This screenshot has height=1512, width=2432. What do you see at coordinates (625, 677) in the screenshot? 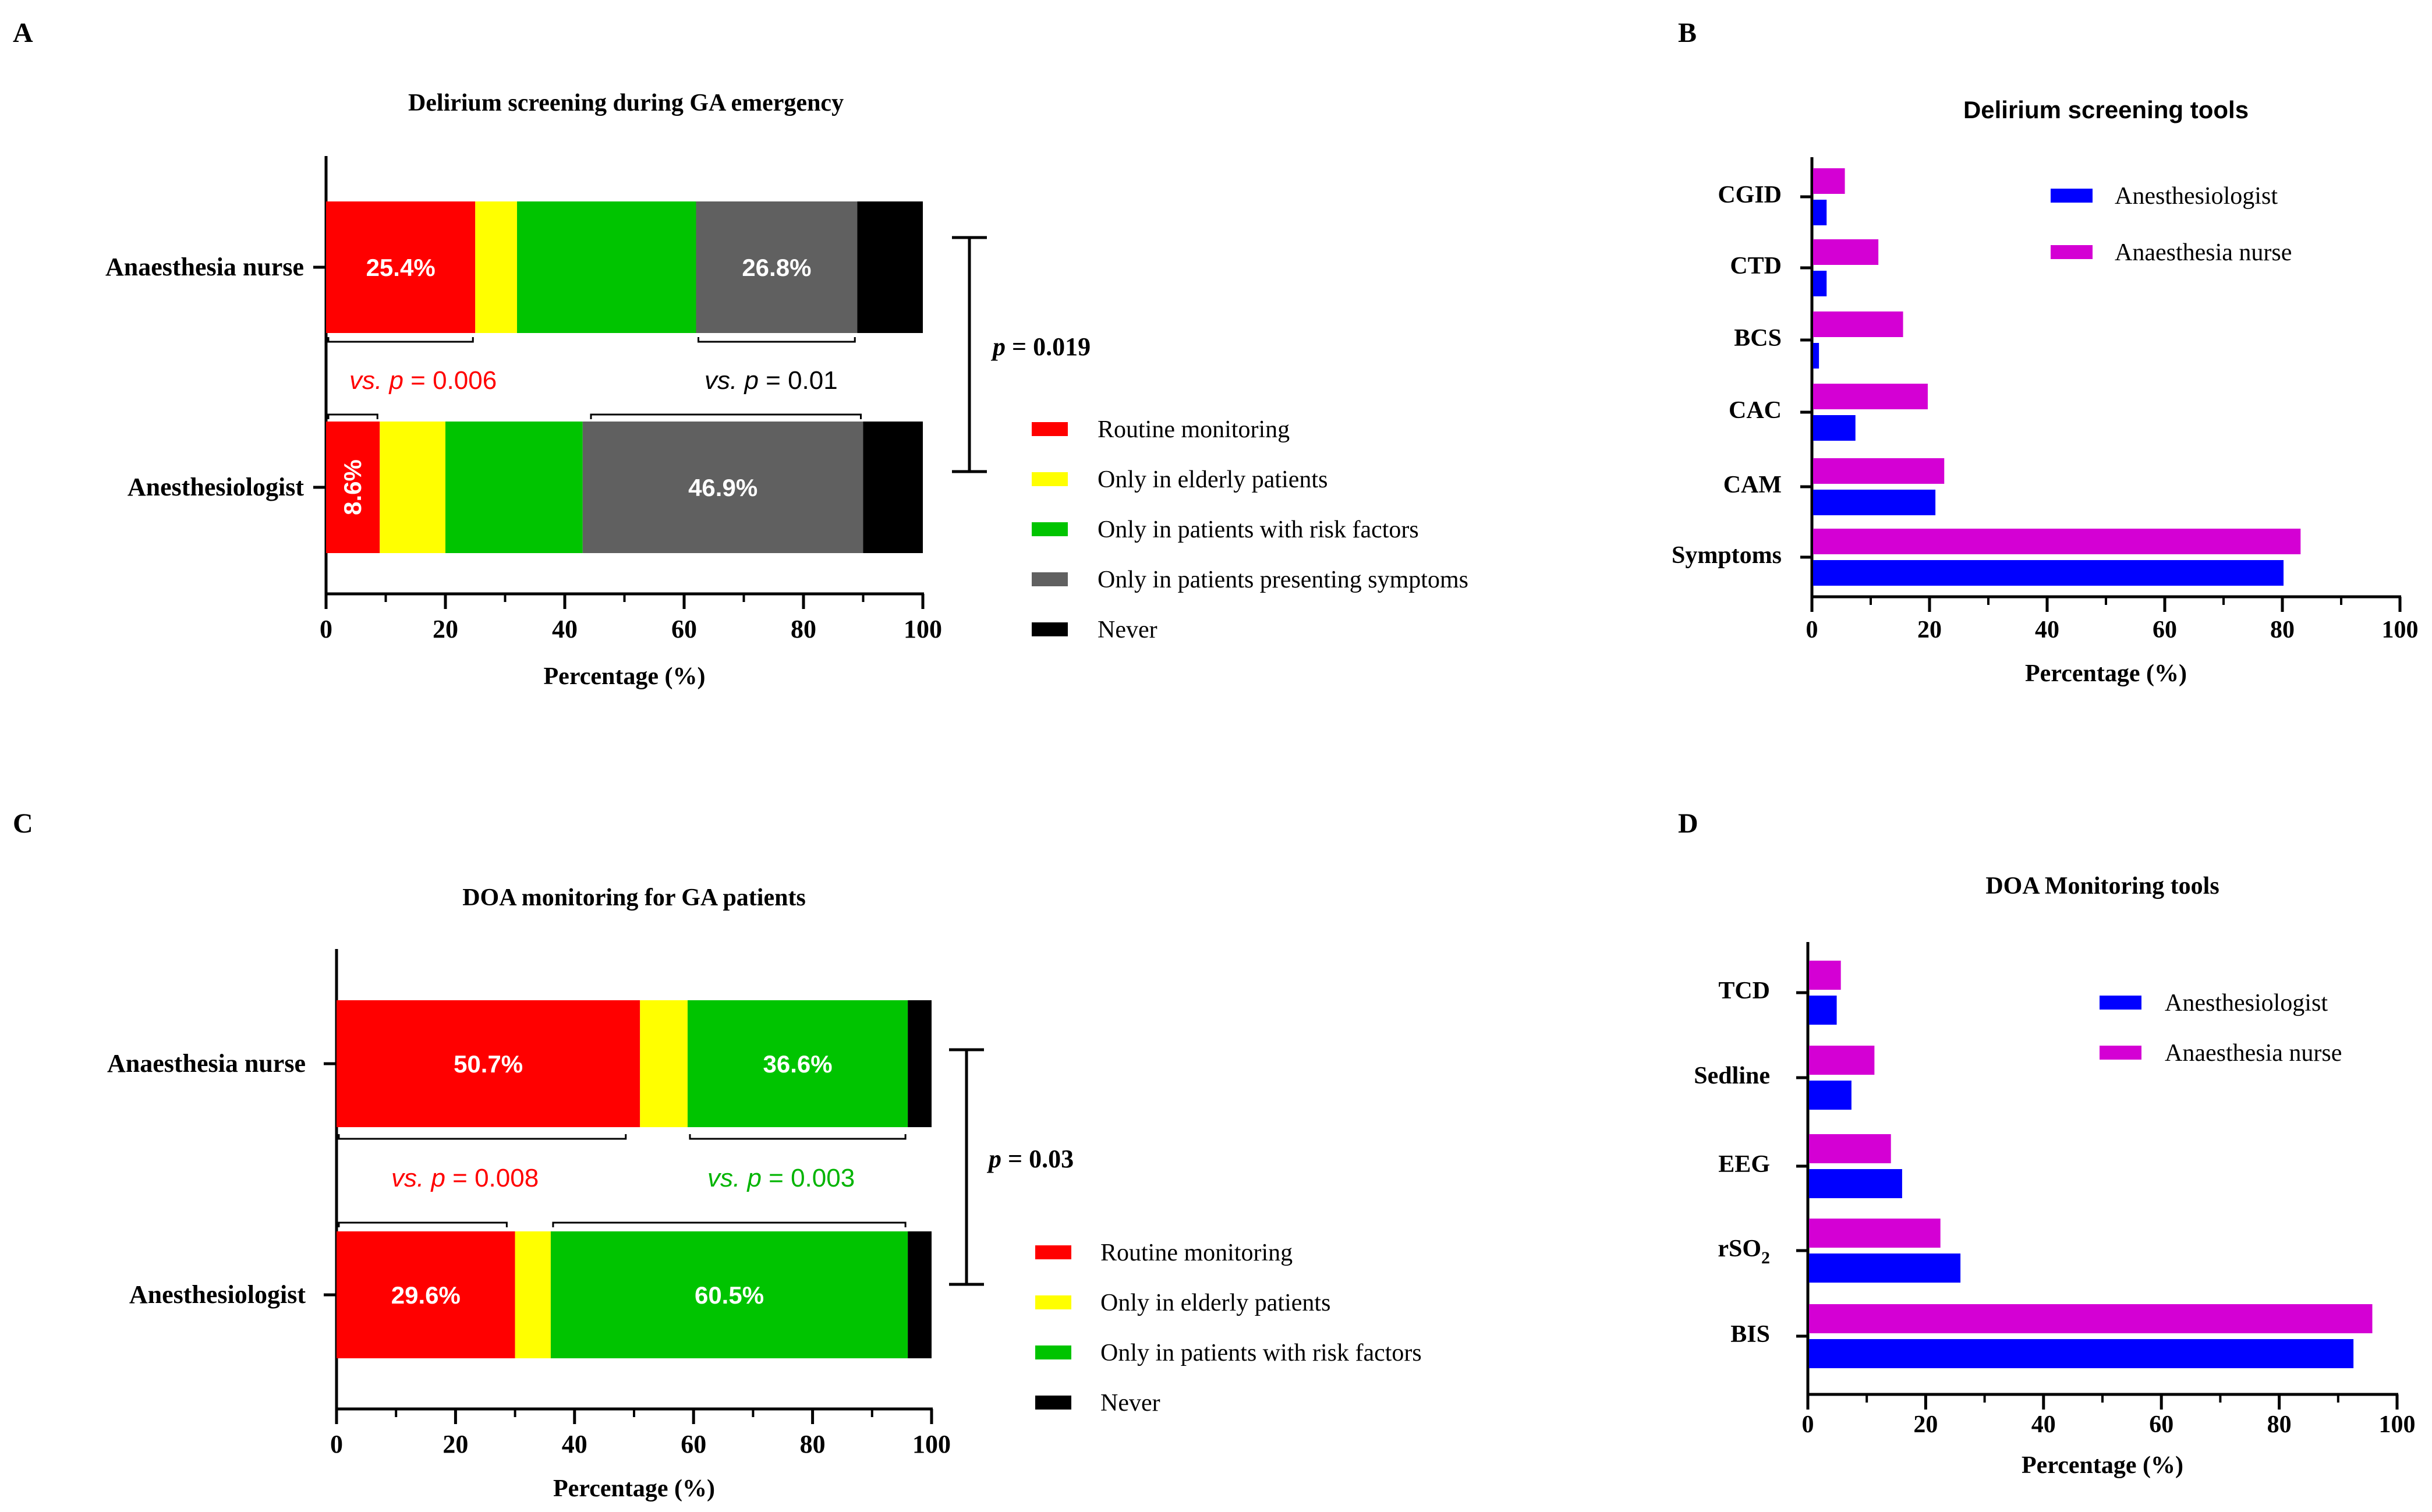
I see `x-axis-label-A: Percentage (%)` at bounding box center [625, 677].